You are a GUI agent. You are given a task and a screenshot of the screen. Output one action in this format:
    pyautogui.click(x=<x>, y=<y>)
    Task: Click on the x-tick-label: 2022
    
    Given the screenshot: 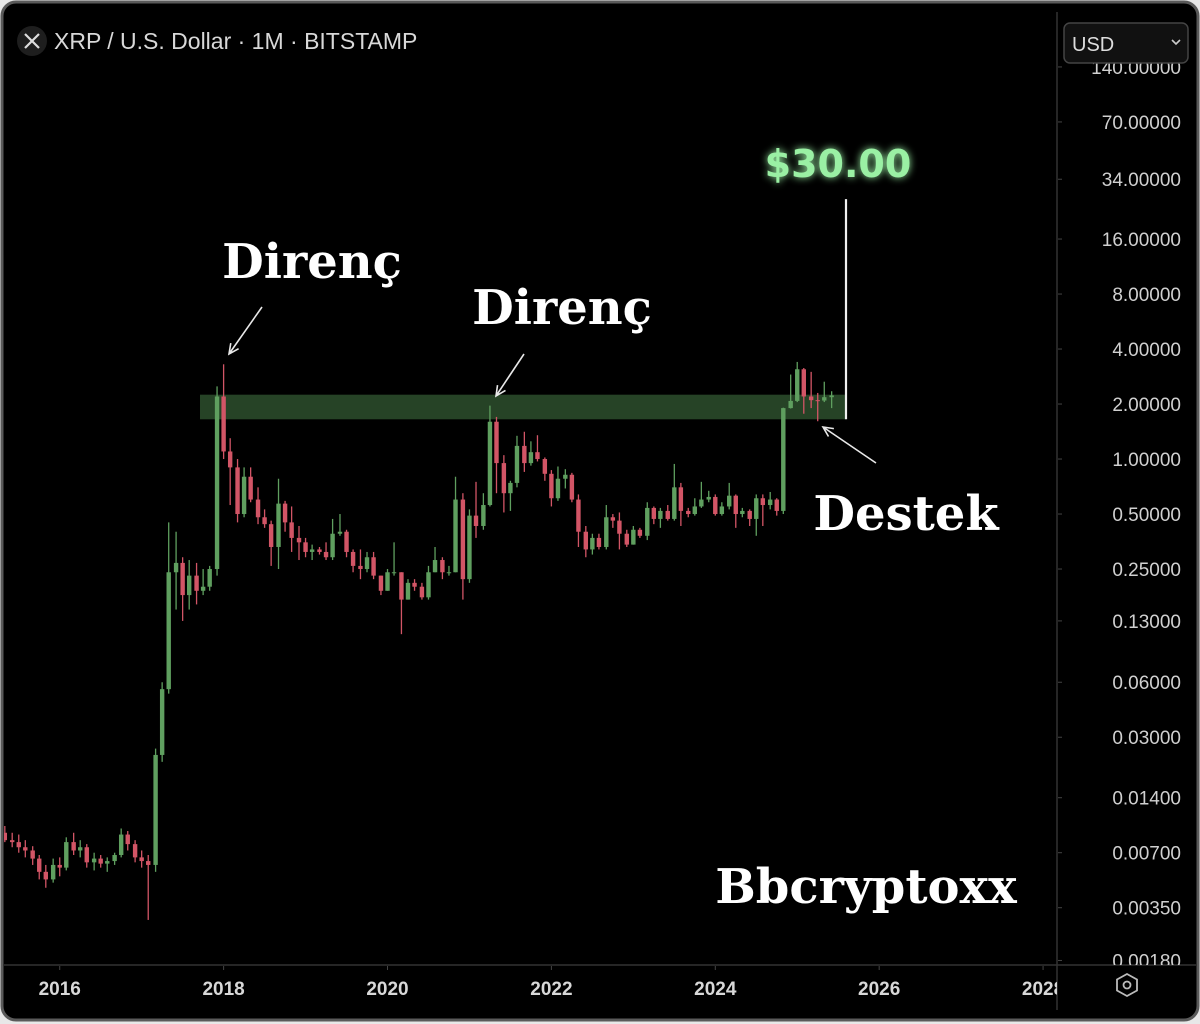 What is the action you would take?
    pyautogui.click(x=551, y=989)
    